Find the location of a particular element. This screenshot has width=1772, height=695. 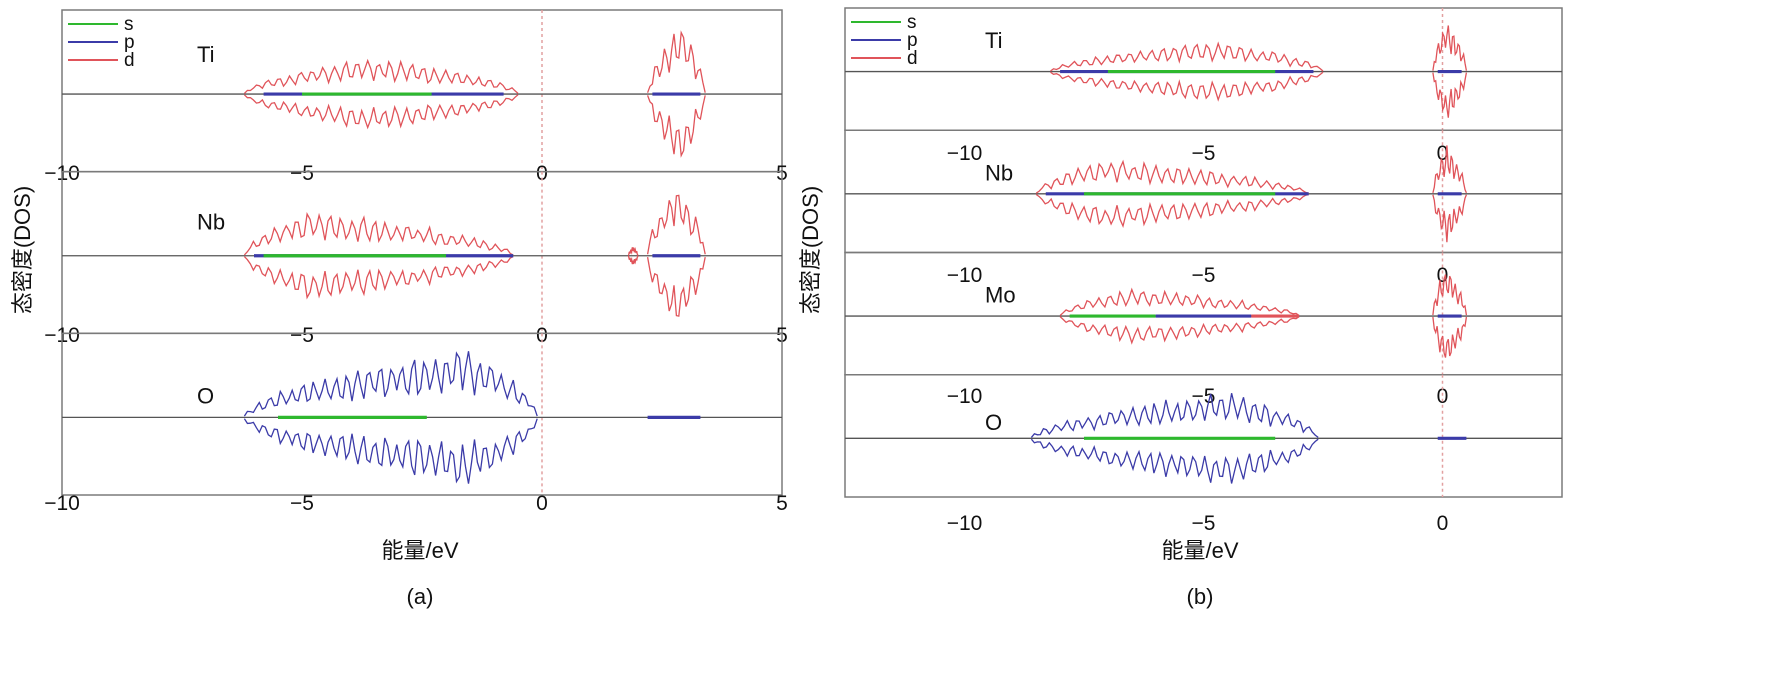

panel-label: (a) is located at coordinates (420, 596).